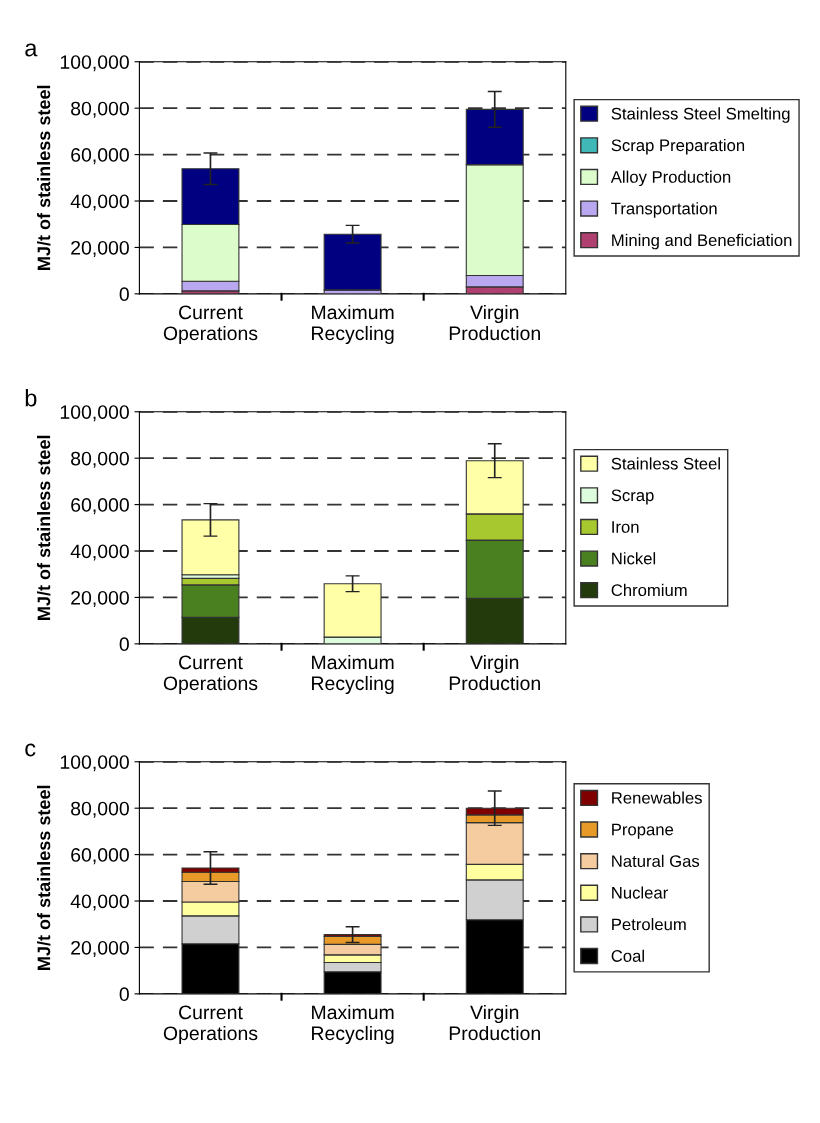  What do you see at coordinates (625, 527) in the screenshot?
I see `legend-label: Iron` at bounding box center [625, 527].